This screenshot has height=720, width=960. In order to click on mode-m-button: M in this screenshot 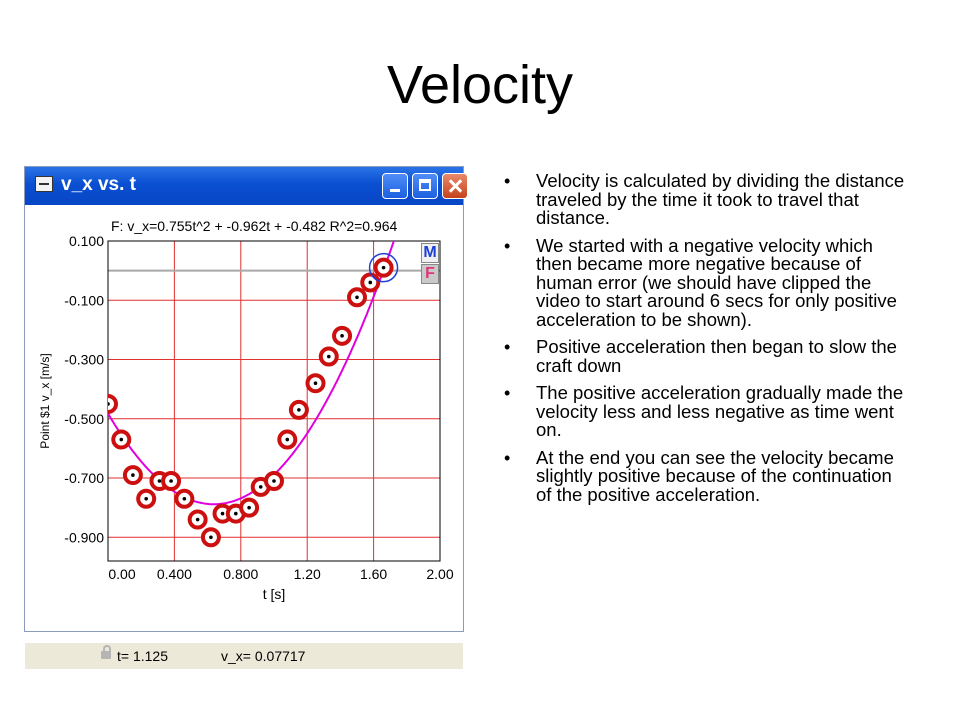, I will do `click(430, 253)`.